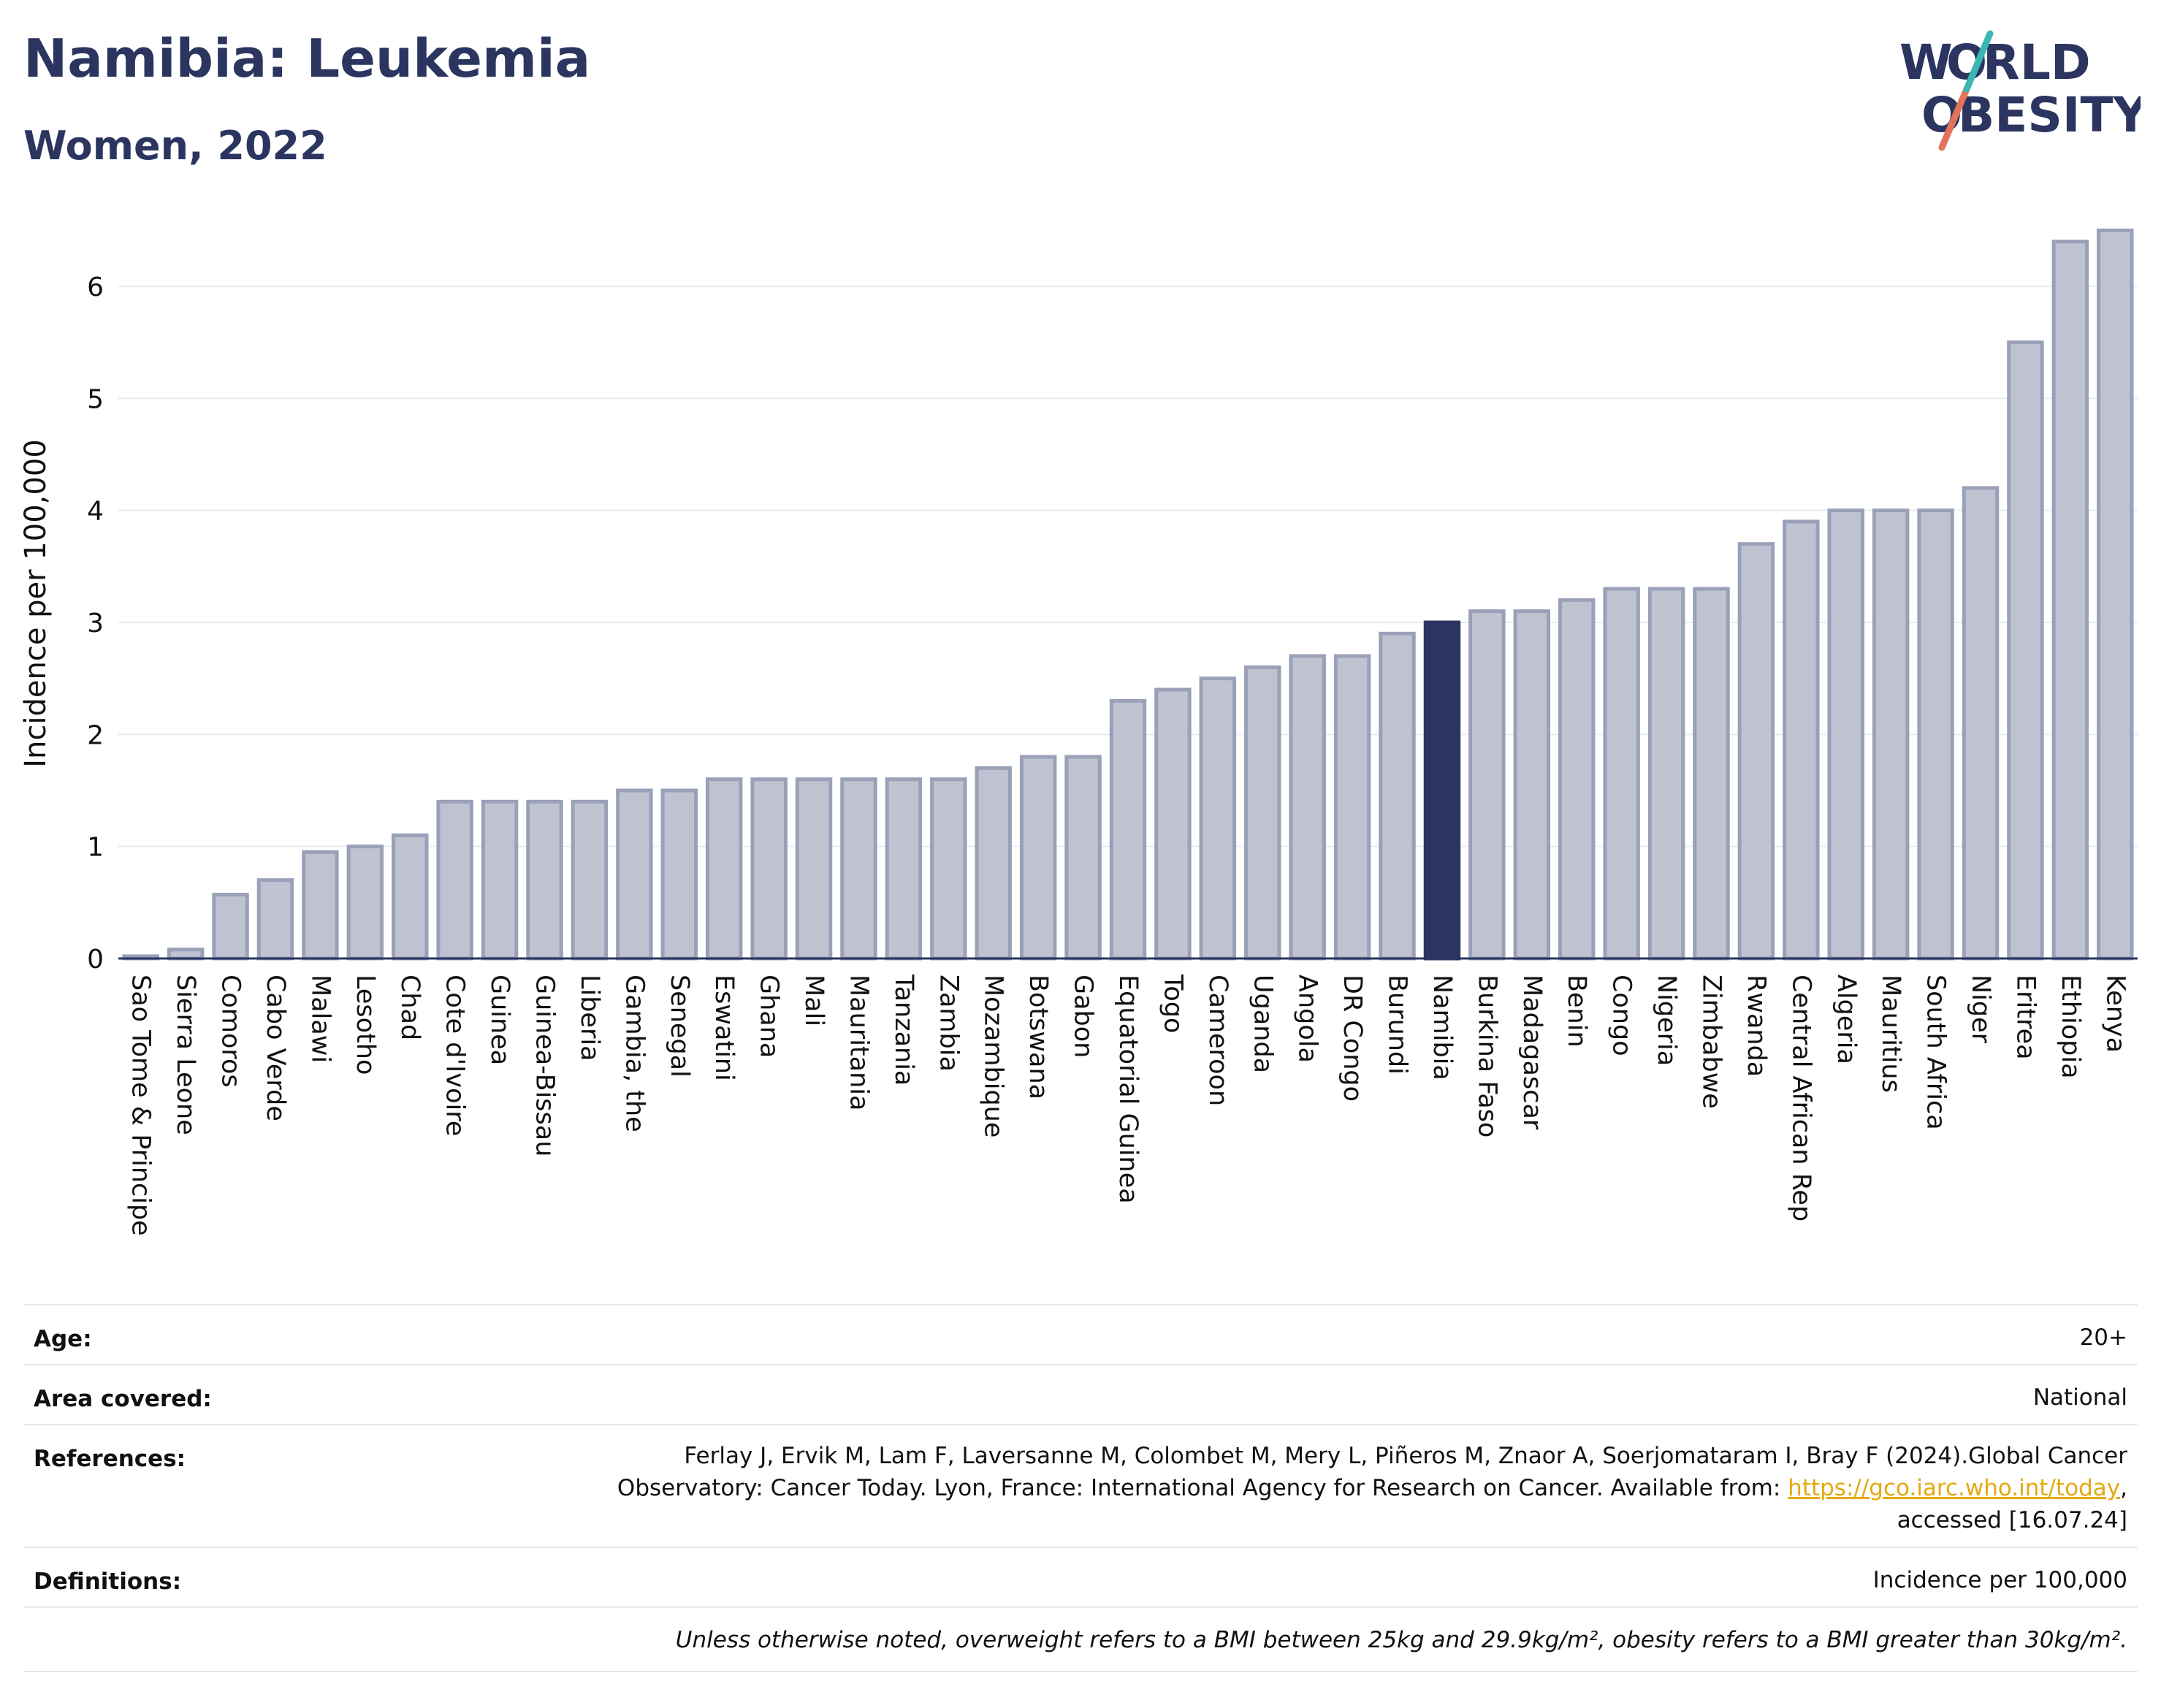 The width and height of the screenshot is (2161, 1708). I want to click on x-tick-label: Sierra Leone, so click(185, 1055).